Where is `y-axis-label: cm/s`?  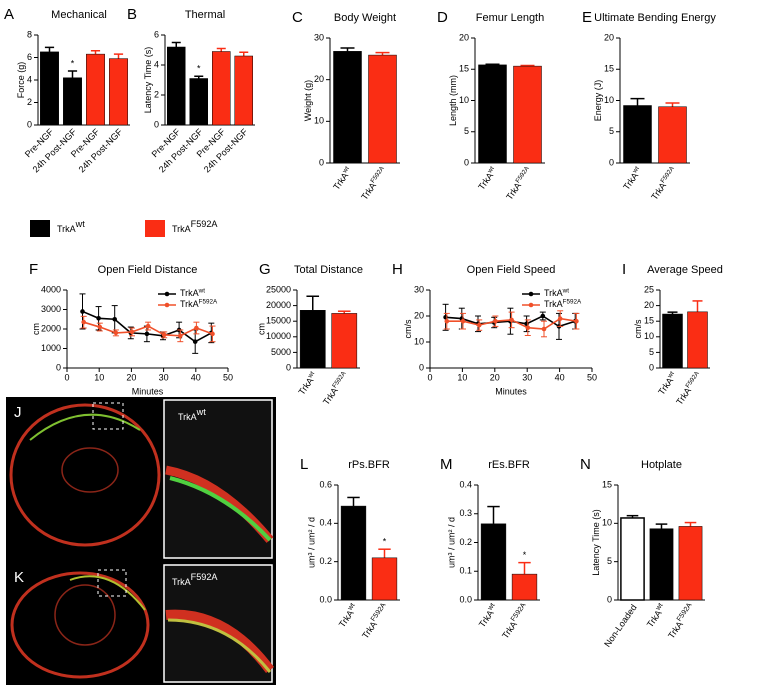
y-axis-label: cm/s is located at coordinates (638, 328).